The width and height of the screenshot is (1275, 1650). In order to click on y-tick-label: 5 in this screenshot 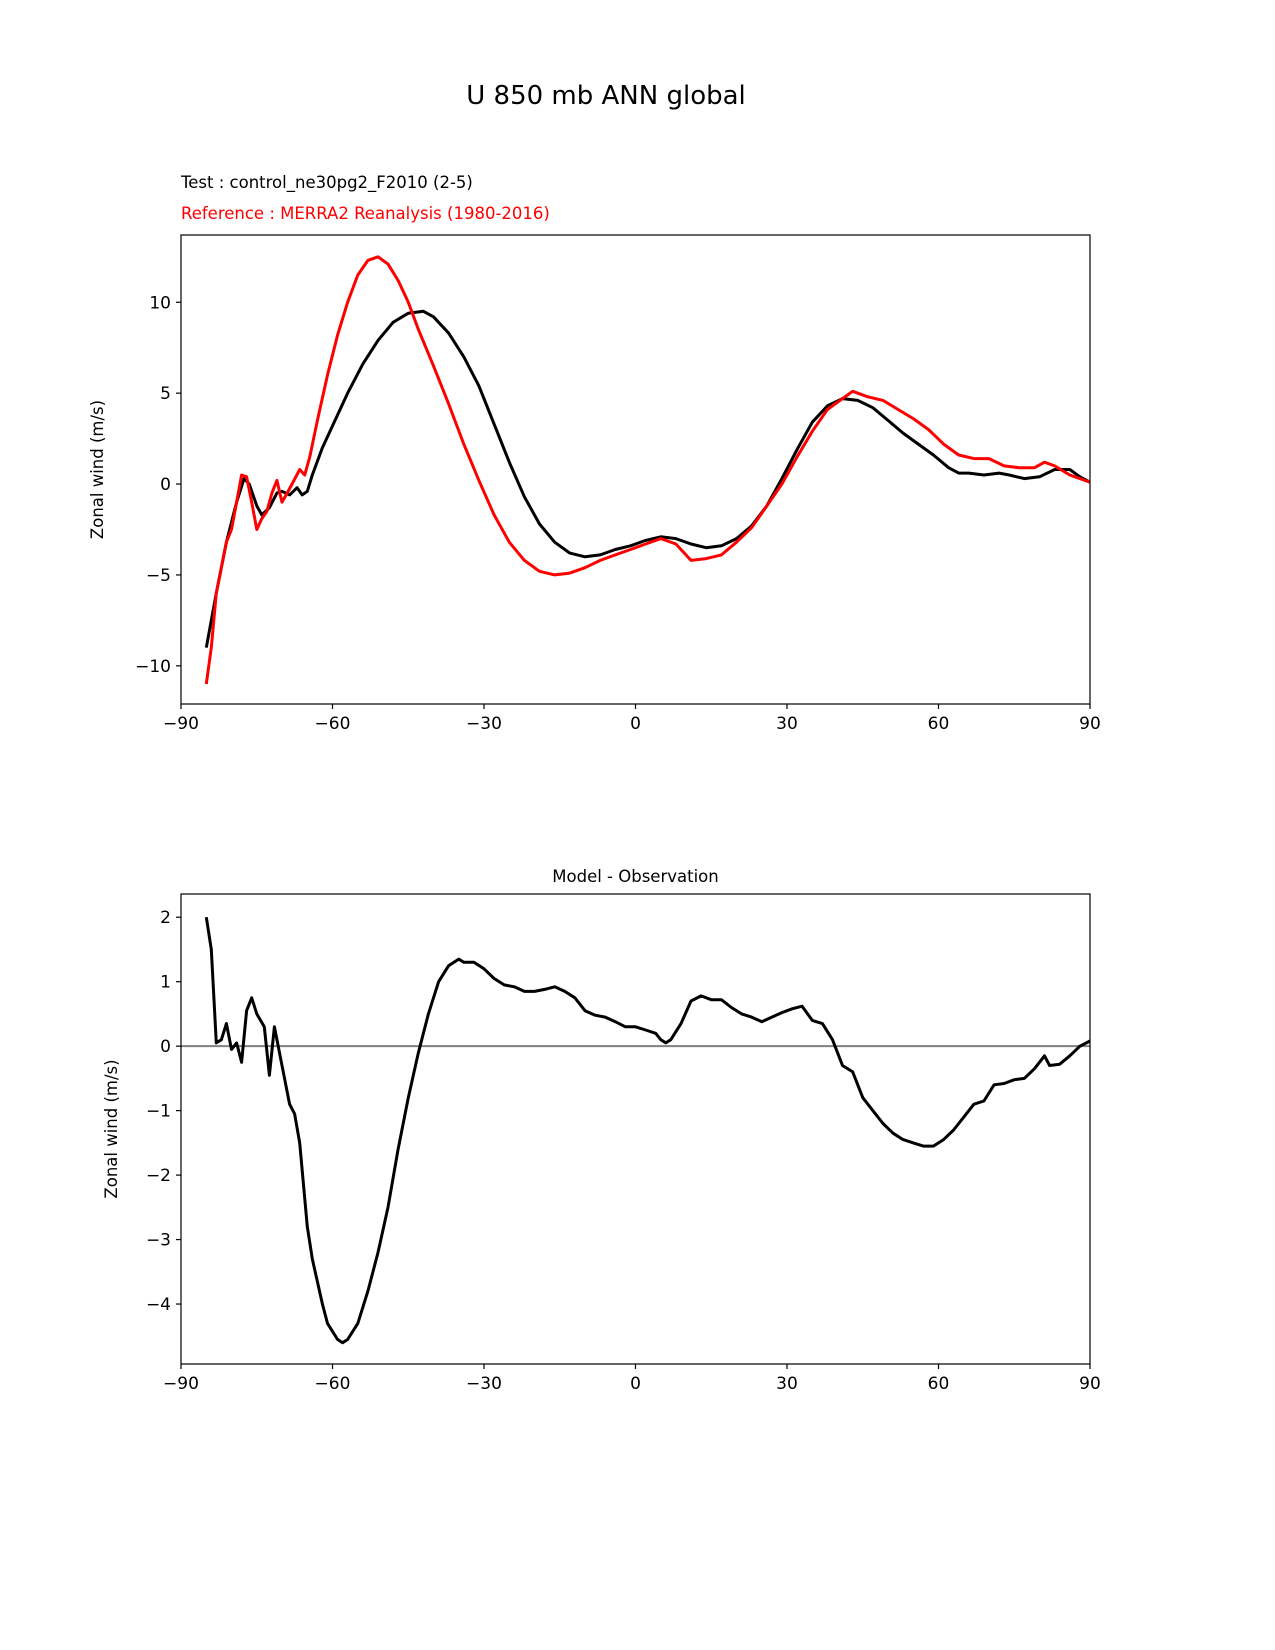, I will do `click(165, 394)`.